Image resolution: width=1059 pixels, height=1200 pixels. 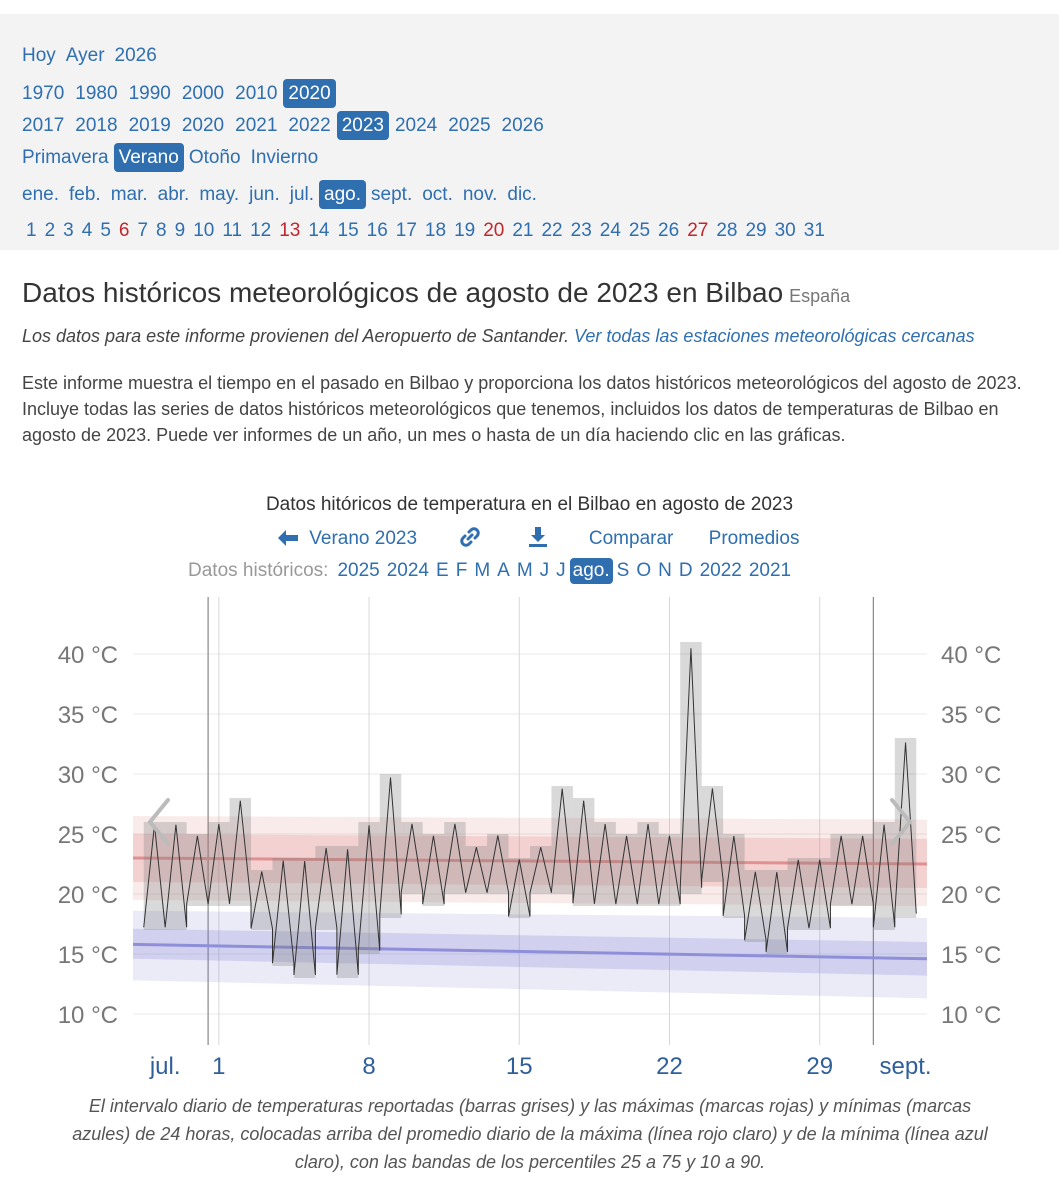 I want to click on year-link-2018: 2018, so click(x=96, y=125).